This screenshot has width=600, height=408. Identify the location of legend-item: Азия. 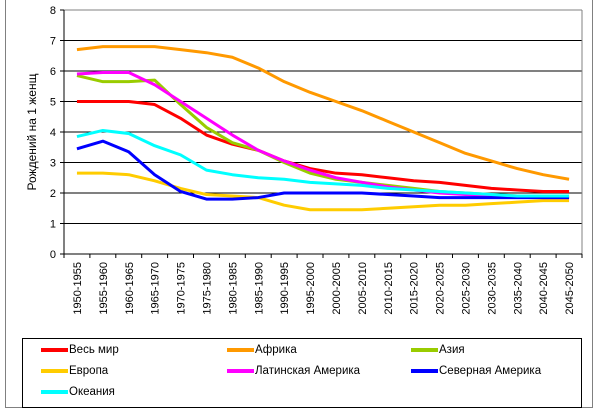
(438, 350).